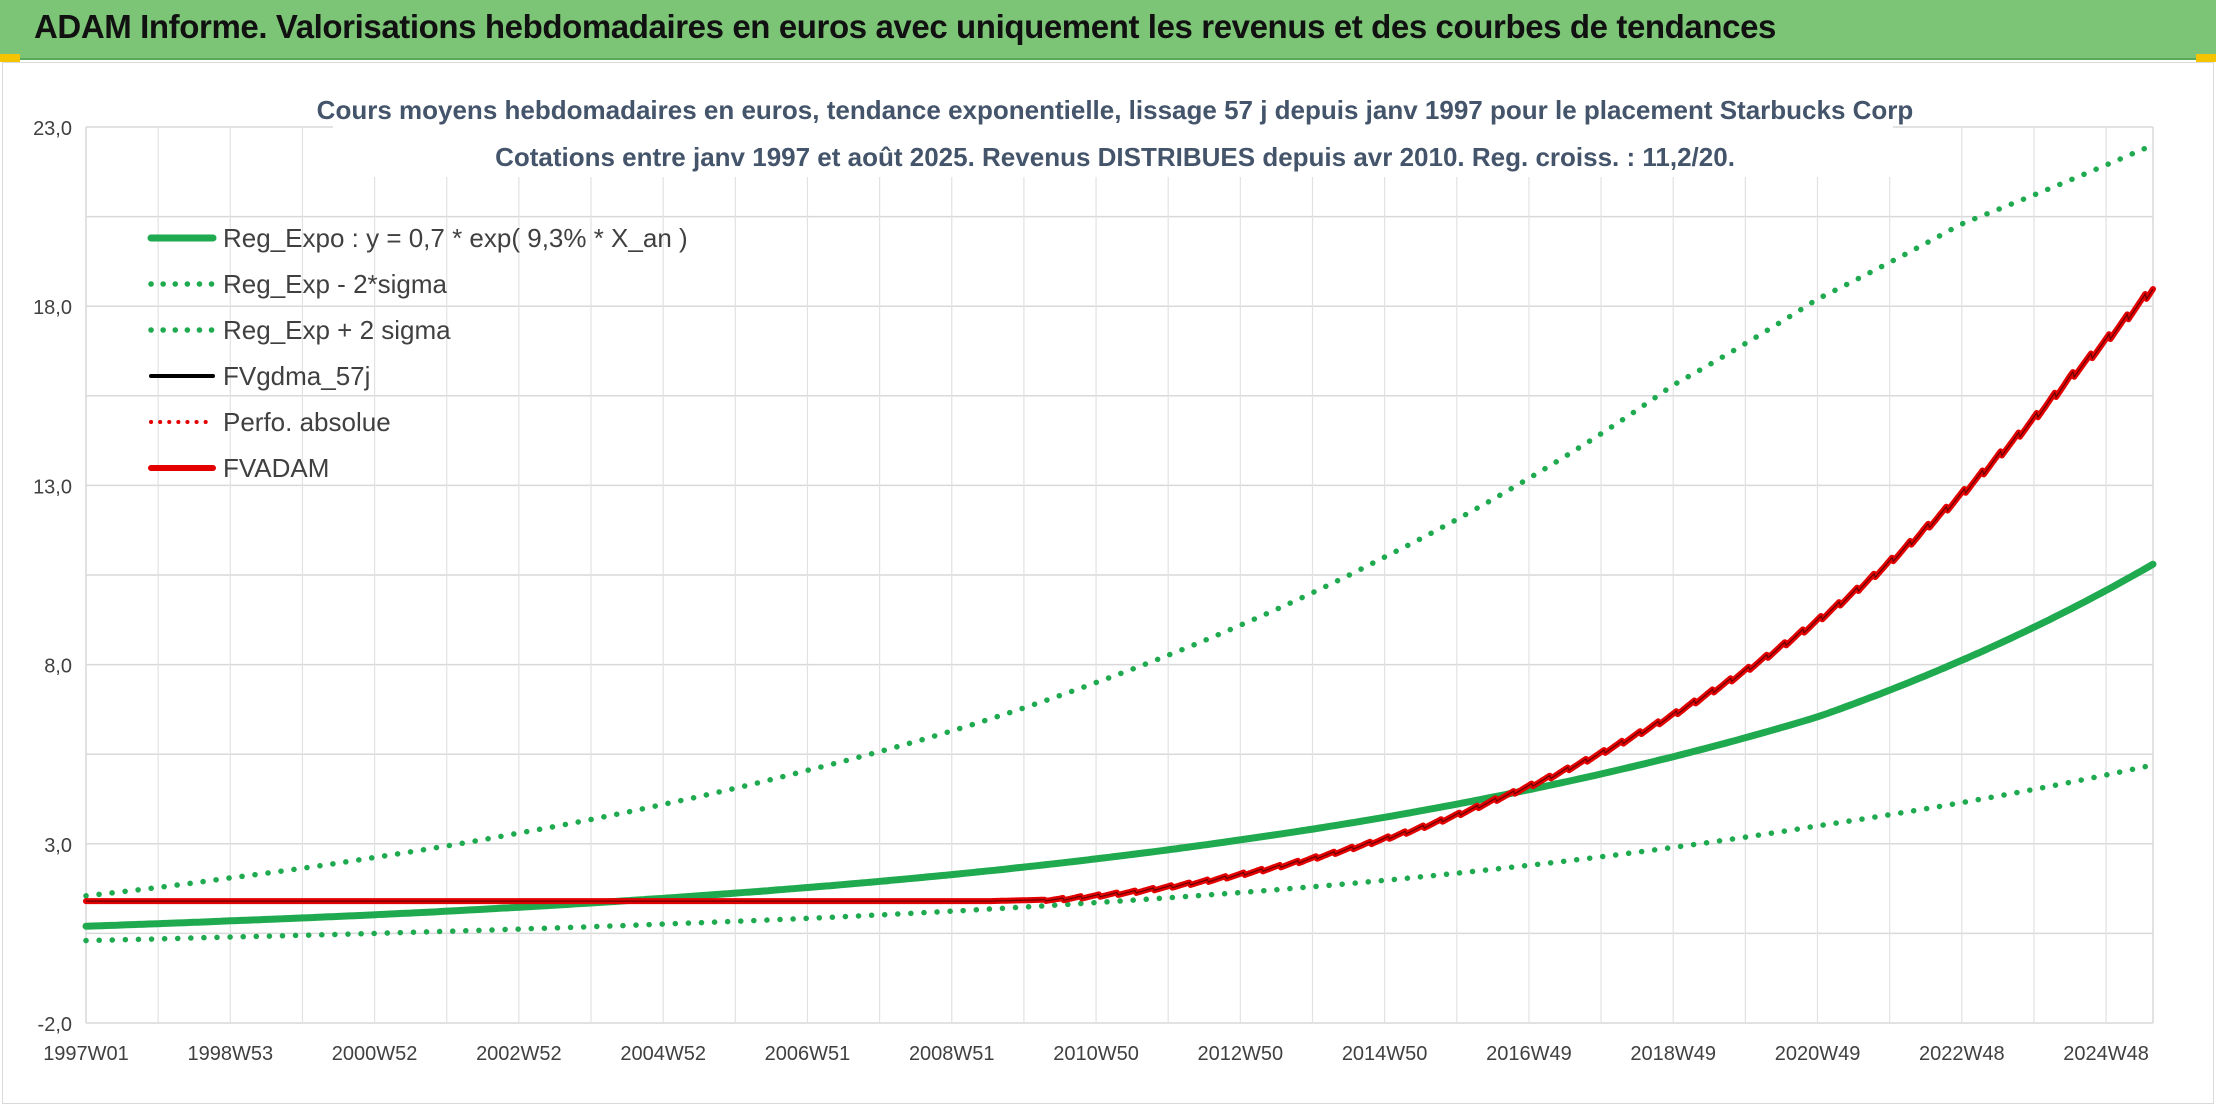  I want to click on x-tick-label: 1998W53, so click(230, 1054).